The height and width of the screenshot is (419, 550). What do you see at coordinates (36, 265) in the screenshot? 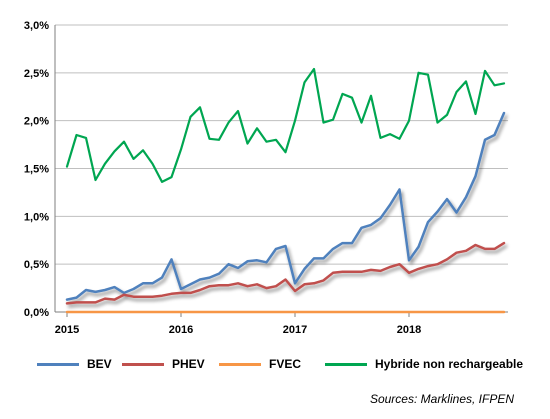
I see `y-tick-label: 0,5%` at bounding box center [36, 265].